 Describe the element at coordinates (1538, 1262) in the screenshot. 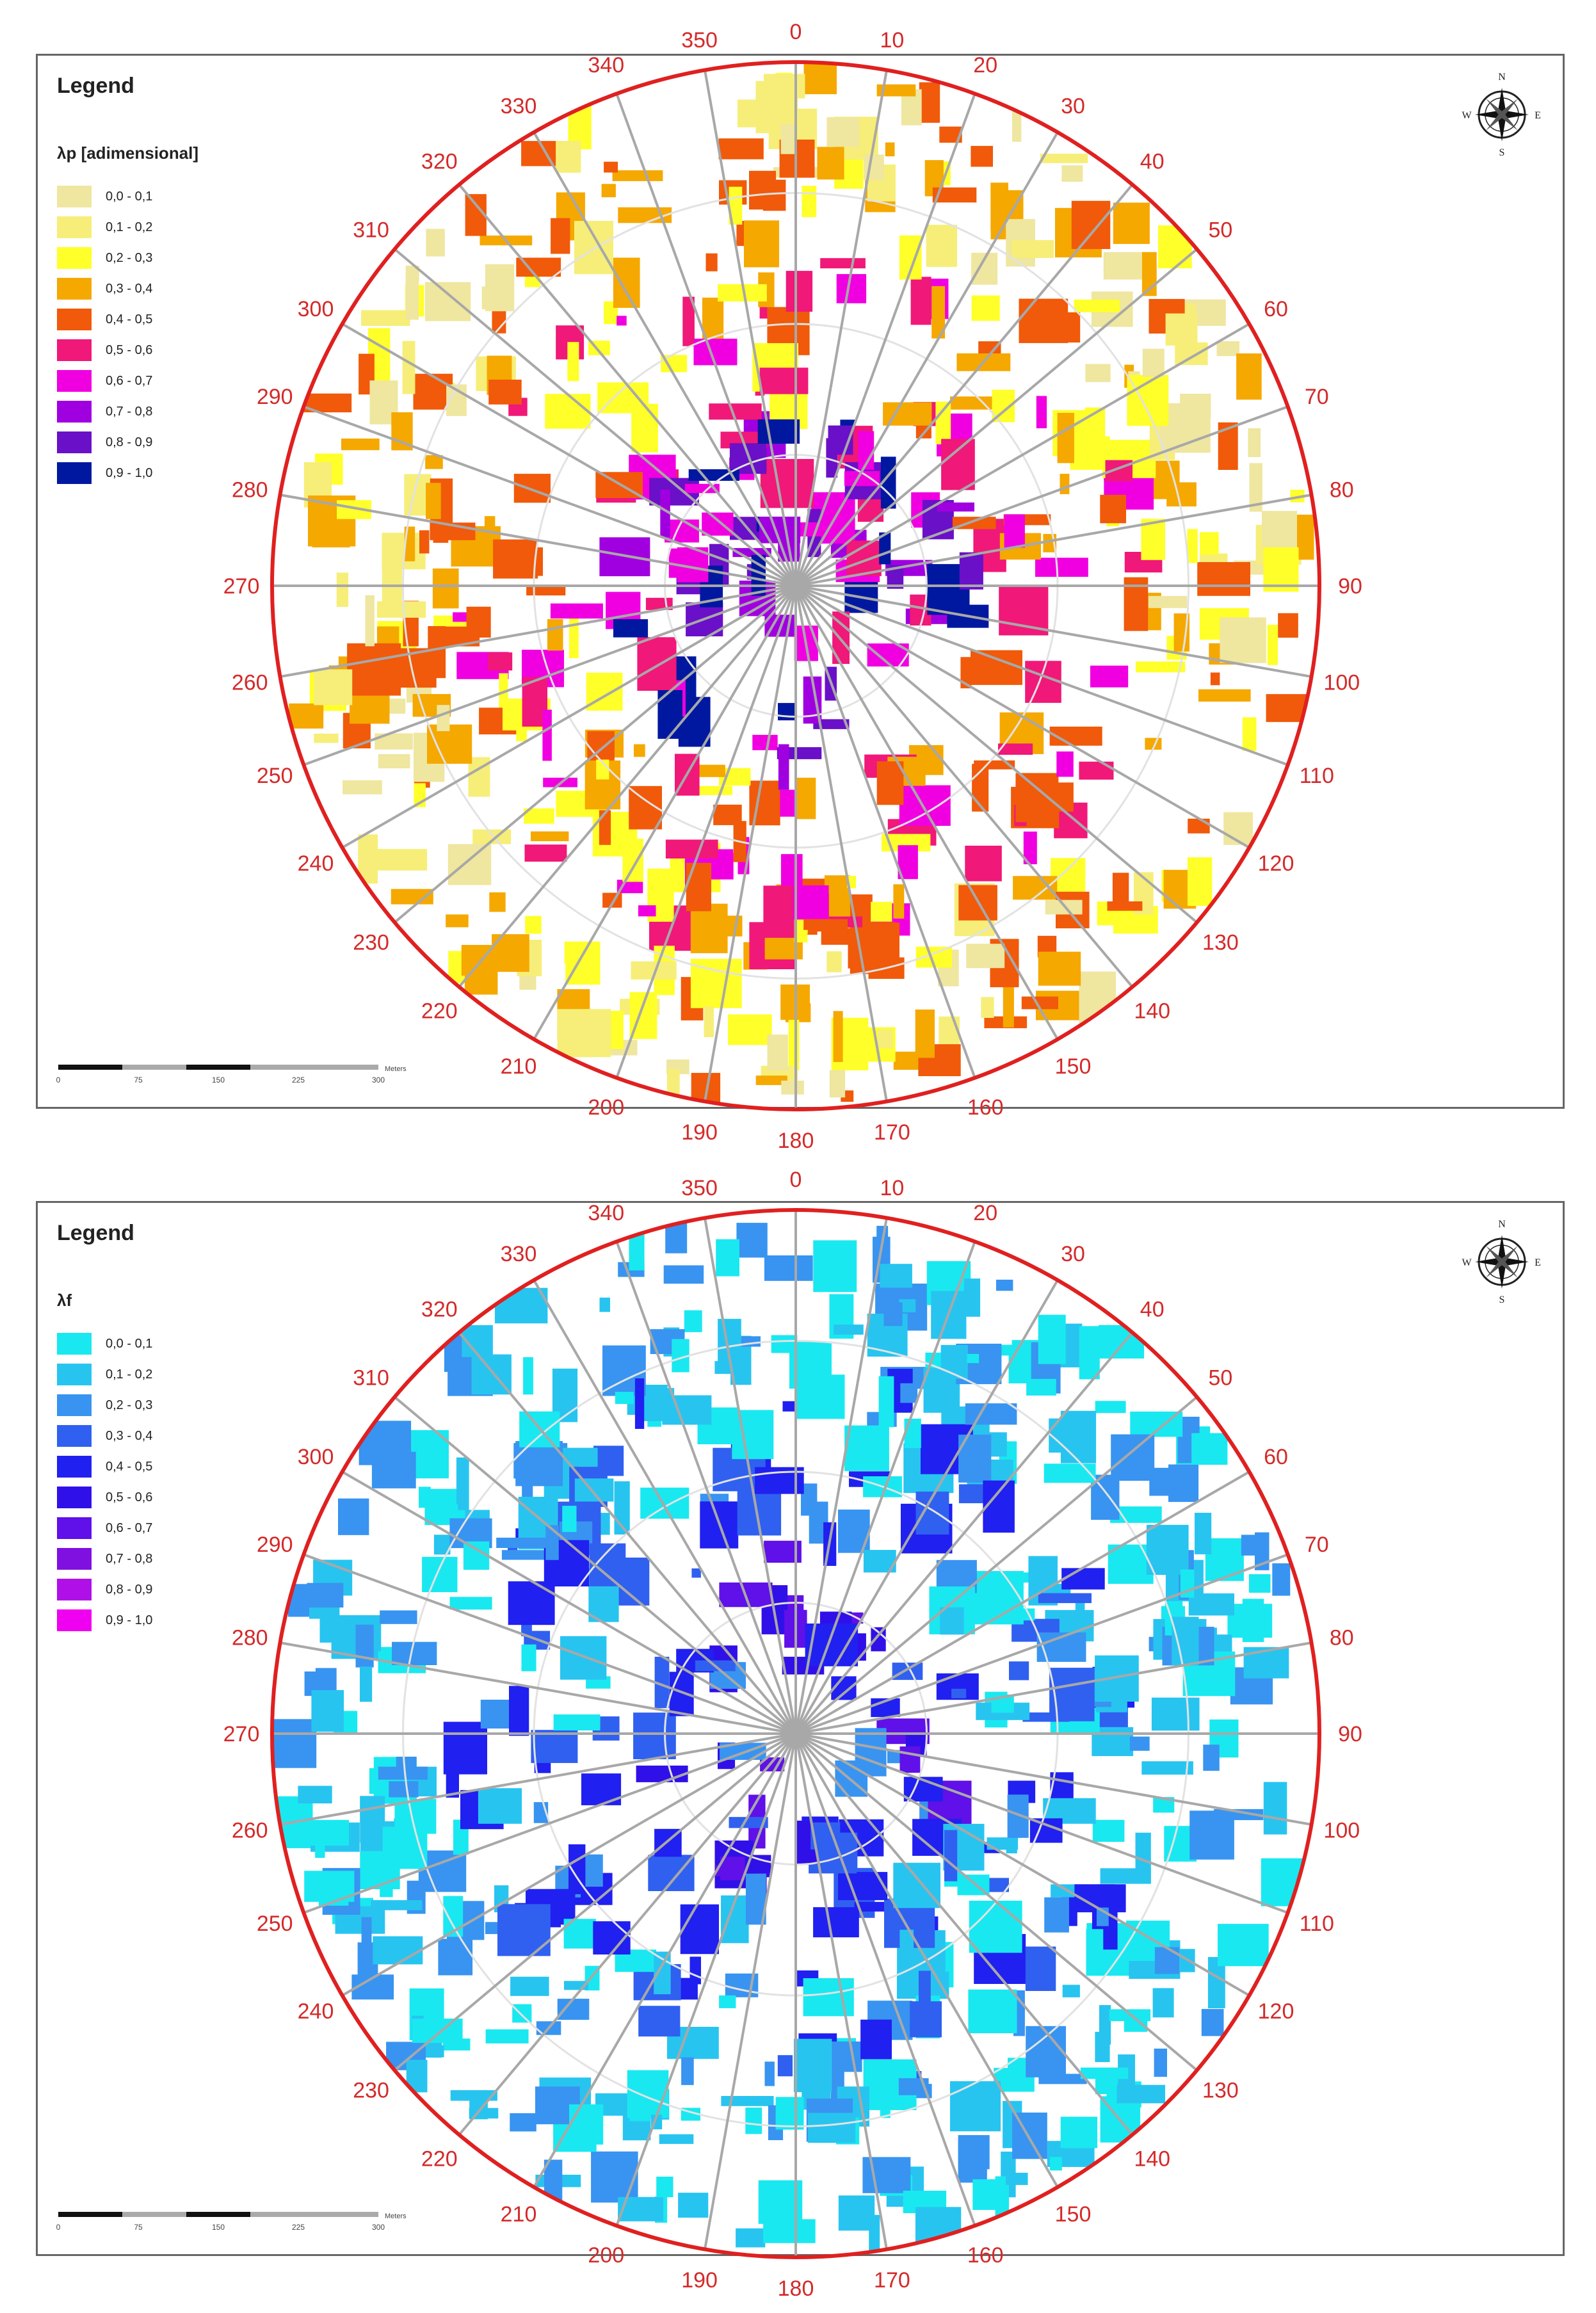

I see `compass-e-label: E` at that location.